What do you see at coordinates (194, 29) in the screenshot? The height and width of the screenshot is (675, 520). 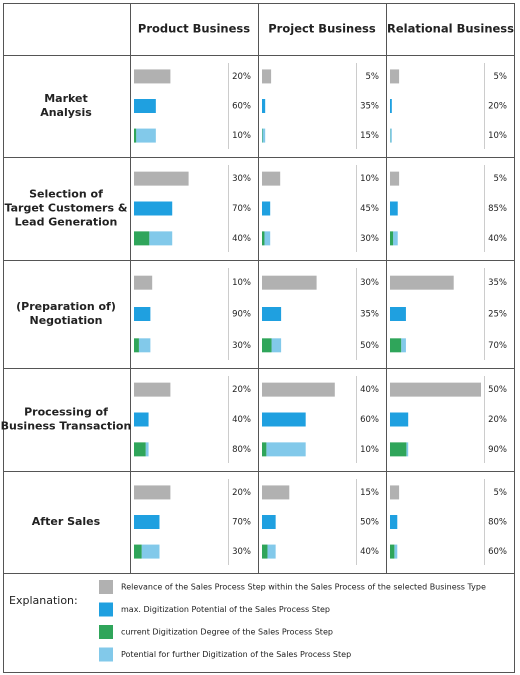 I see `column-header: Product Business` at bounding box center [194, 29].